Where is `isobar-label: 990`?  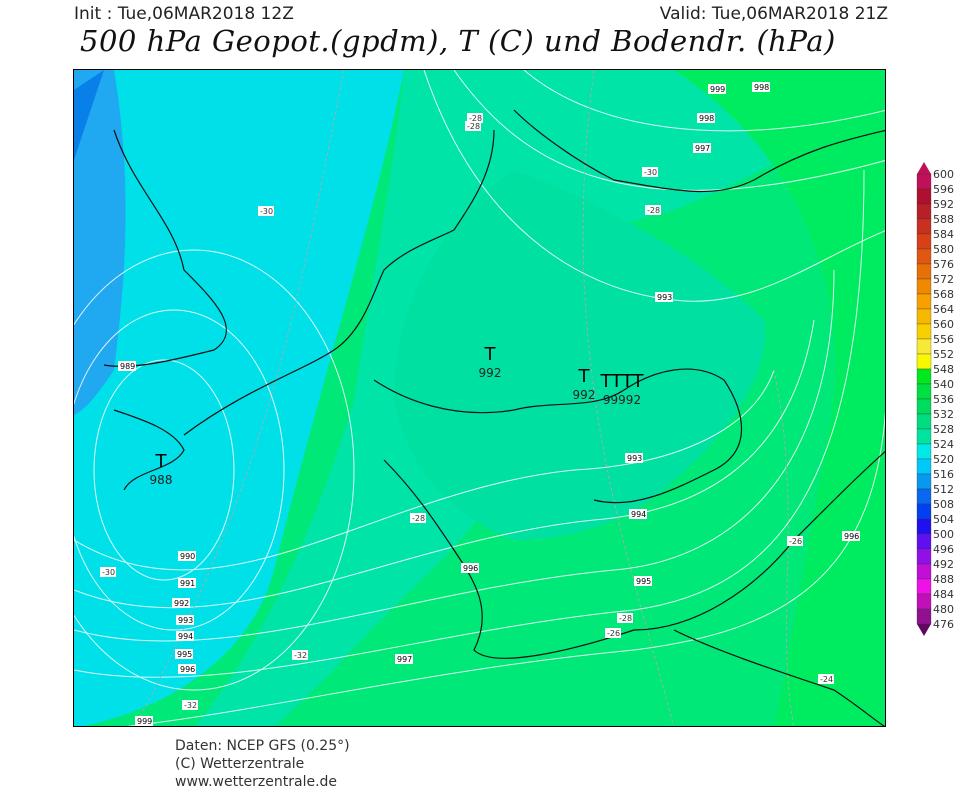 isobar-label: 990 is located at coordinates (187, 556).